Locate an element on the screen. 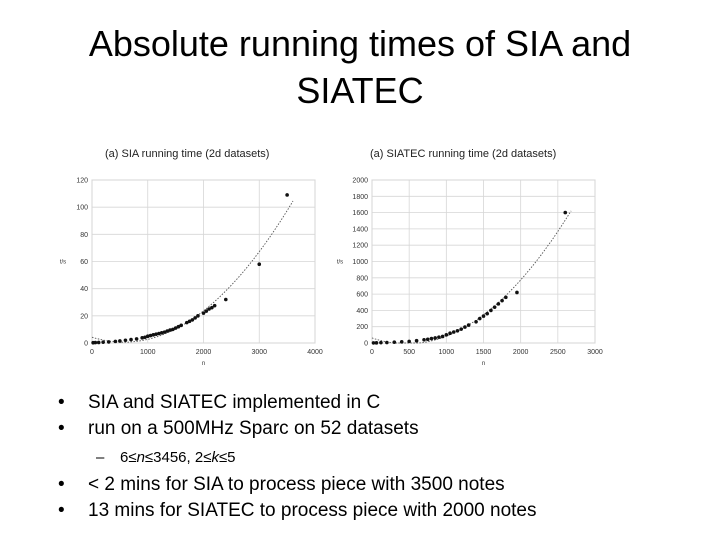 The width and height of the screenshot is (720, 540). siatec-y-tick-label: 1000 is located at coordinates (360, 262).